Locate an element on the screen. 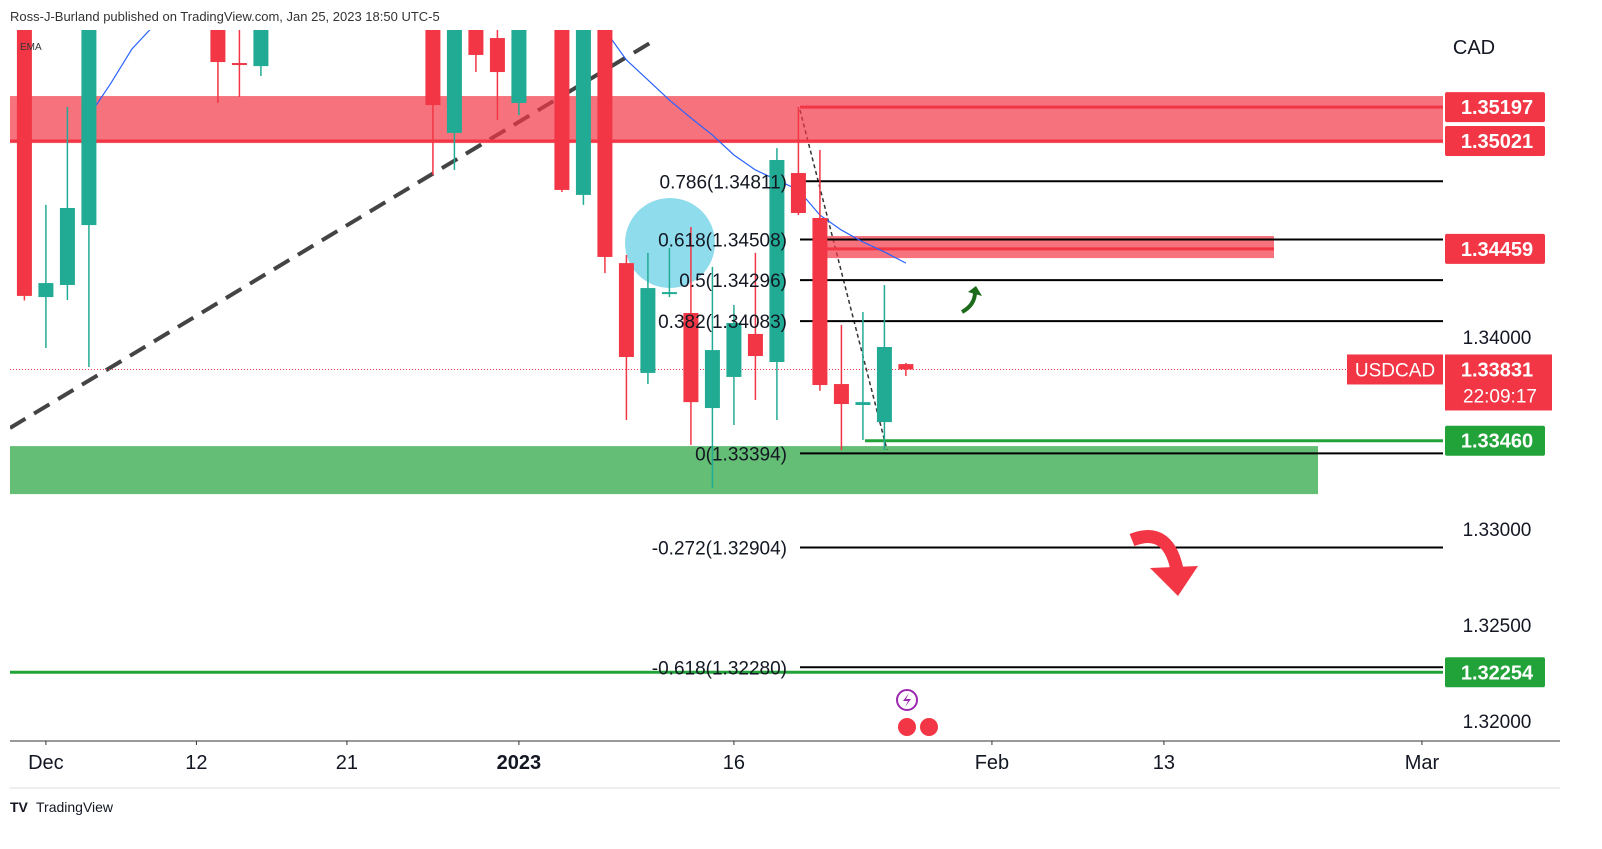  x-tick-label: Dec is located at coordinates (46, 763).